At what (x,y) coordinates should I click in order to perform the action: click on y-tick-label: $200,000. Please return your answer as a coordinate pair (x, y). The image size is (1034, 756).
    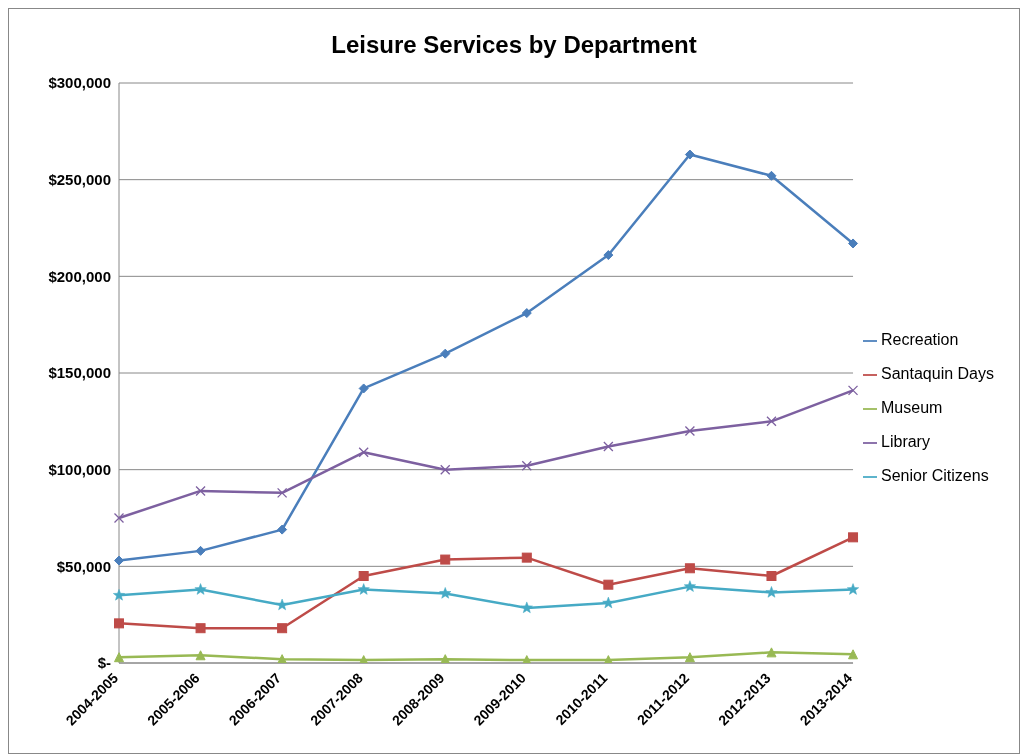
    Looking at the image, I should click on (79, 276).